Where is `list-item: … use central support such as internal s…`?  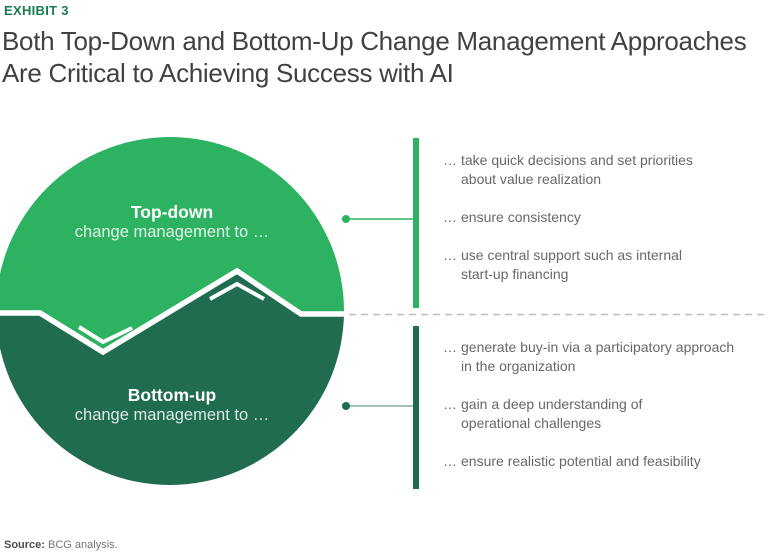 list-item: … use central support such as internal s… is located at coordinates (605, 265).